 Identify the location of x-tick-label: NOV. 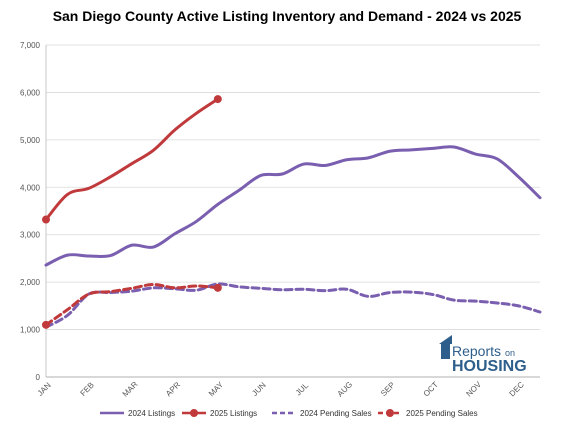
(473, 388).